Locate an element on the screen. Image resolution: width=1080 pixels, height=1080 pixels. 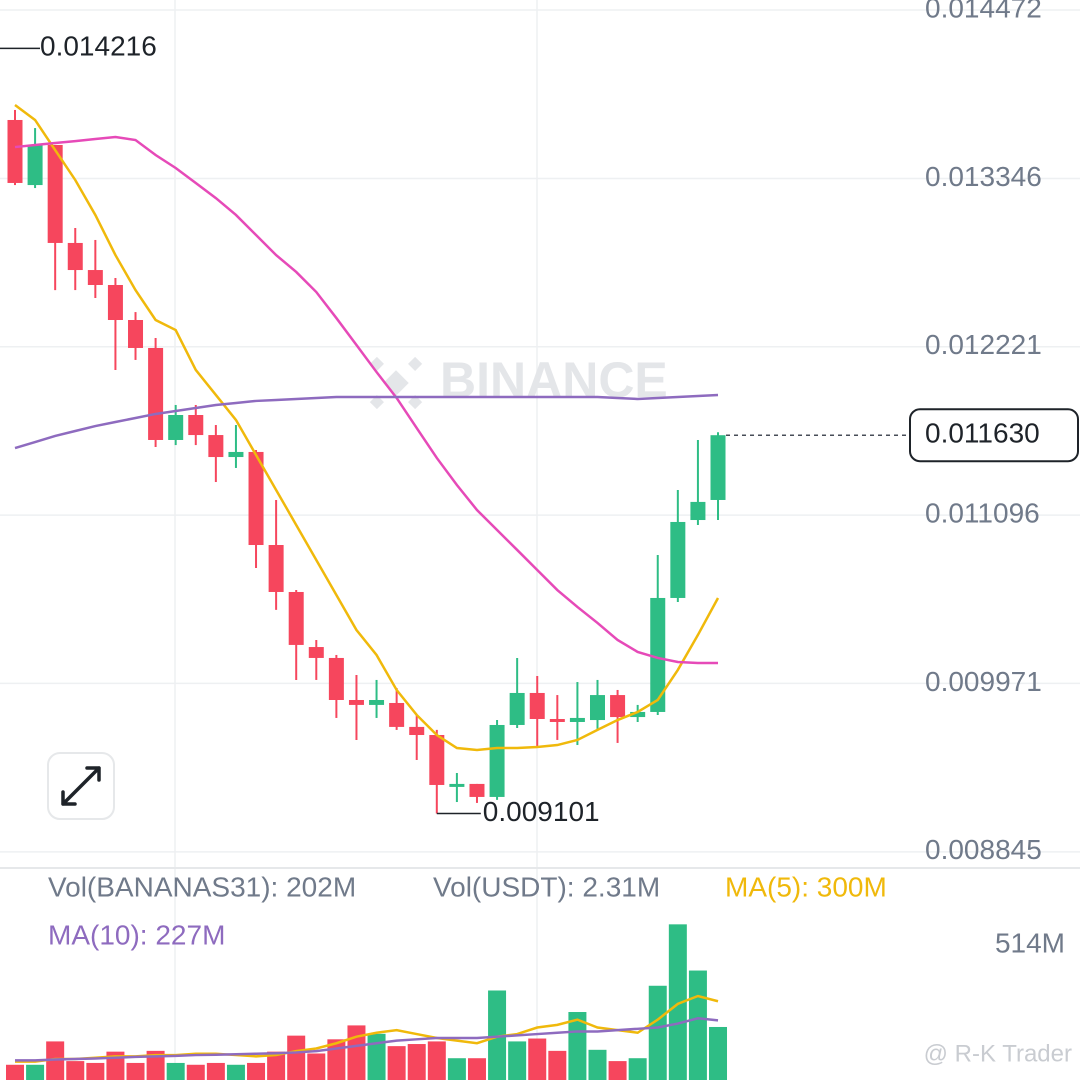
last-price-box is located at coordinates (994, 435).